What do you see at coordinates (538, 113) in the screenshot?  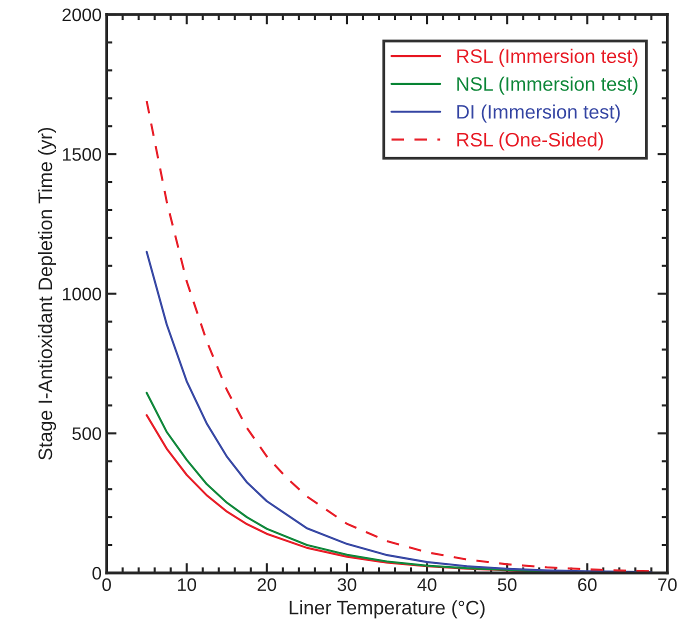 I see `legend-label: DI (Immersion test)` at bounding box center [538, 113].